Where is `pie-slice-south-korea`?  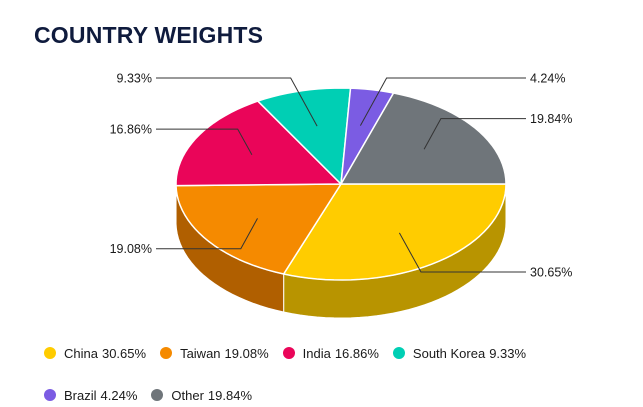
pie-slice-south-korea is located at coordinates (304, 136).